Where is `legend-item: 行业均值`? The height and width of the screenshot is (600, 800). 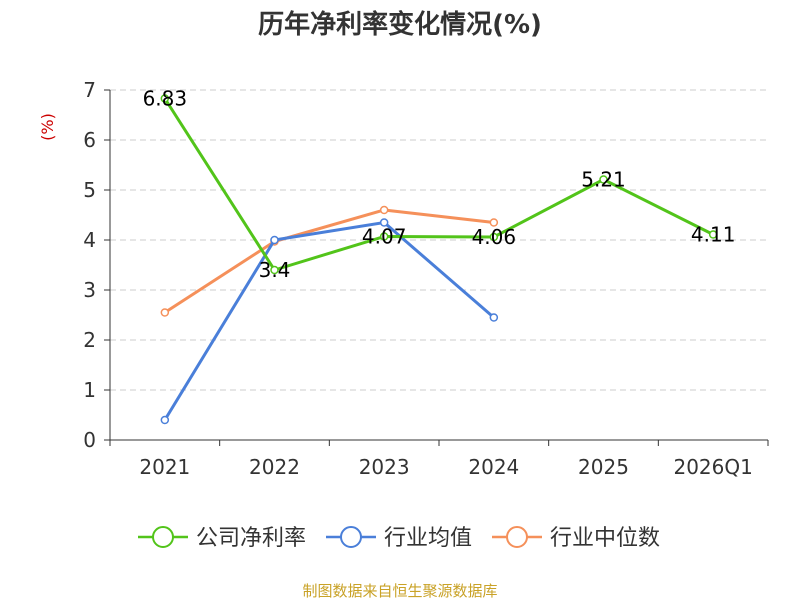
legend-item: 行业均值 is located at coordinates (399, 538).